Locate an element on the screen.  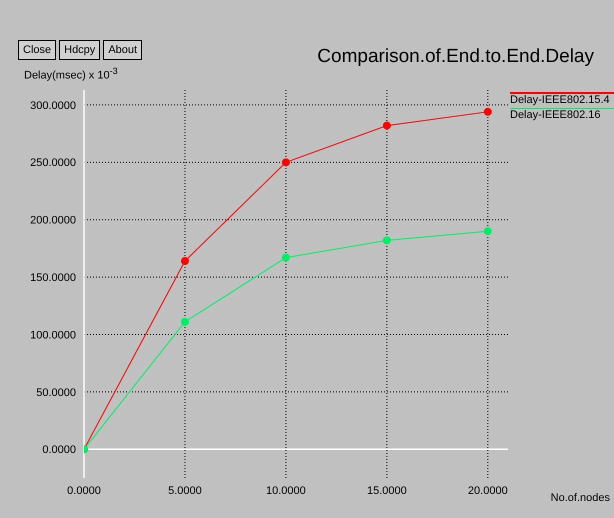
y-tick-label: 200.0000 is located at coordinates (53, 220).